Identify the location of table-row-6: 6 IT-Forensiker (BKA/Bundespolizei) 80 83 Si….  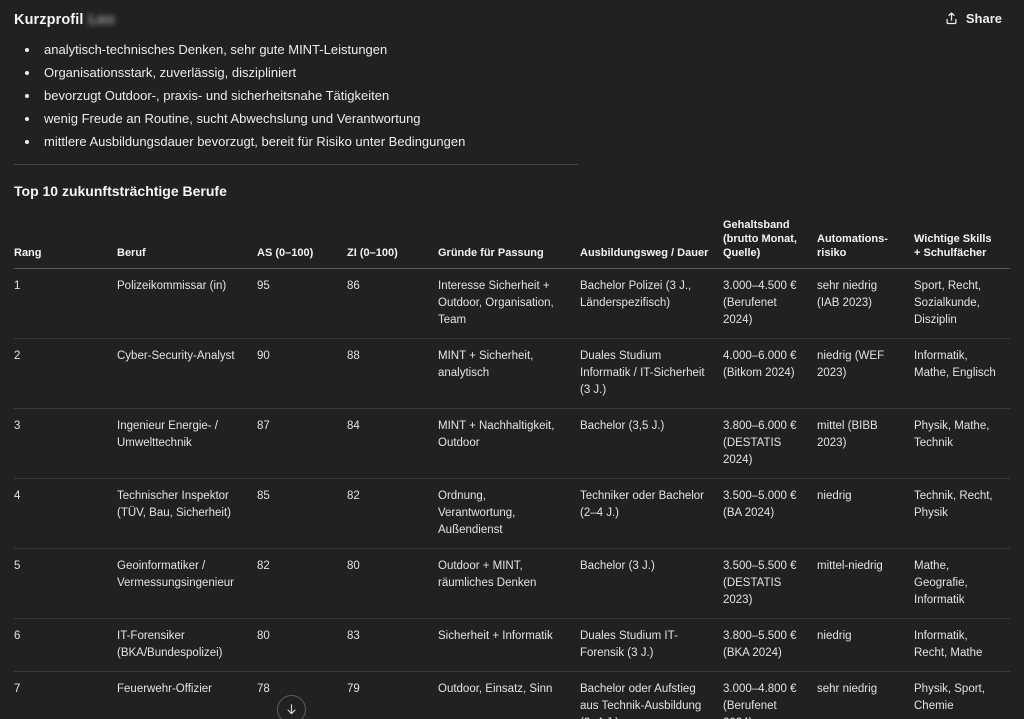
(512, 645).